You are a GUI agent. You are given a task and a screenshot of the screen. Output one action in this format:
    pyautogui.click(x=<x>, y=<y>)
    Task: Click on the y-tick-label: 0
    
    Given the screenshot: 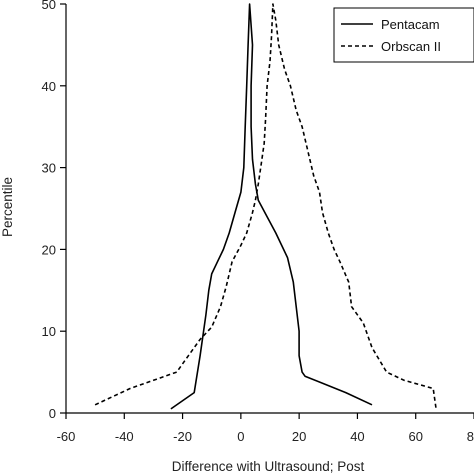 What is the action you would take?
    pyautogui.click(x=52, y=413)
    